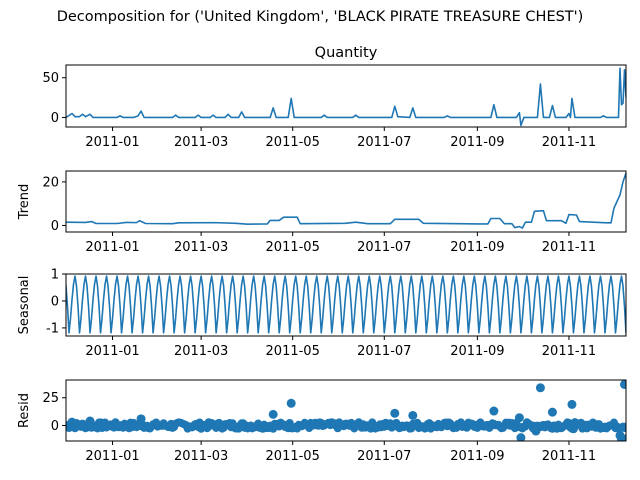  What do you see at coordinates (24, 202) in the screenshot?
I see `y-axis-label: Trend` at bounding box center [24, 202].